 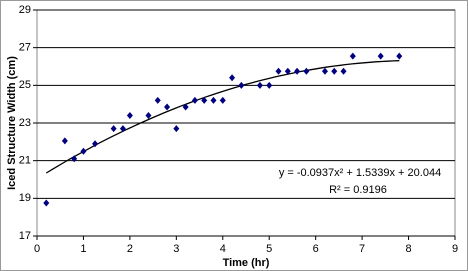 What do you see at coordinates (83, 249) in the screenshot?
I see `x-tick-label: 1` at bounding box center [83, 249].